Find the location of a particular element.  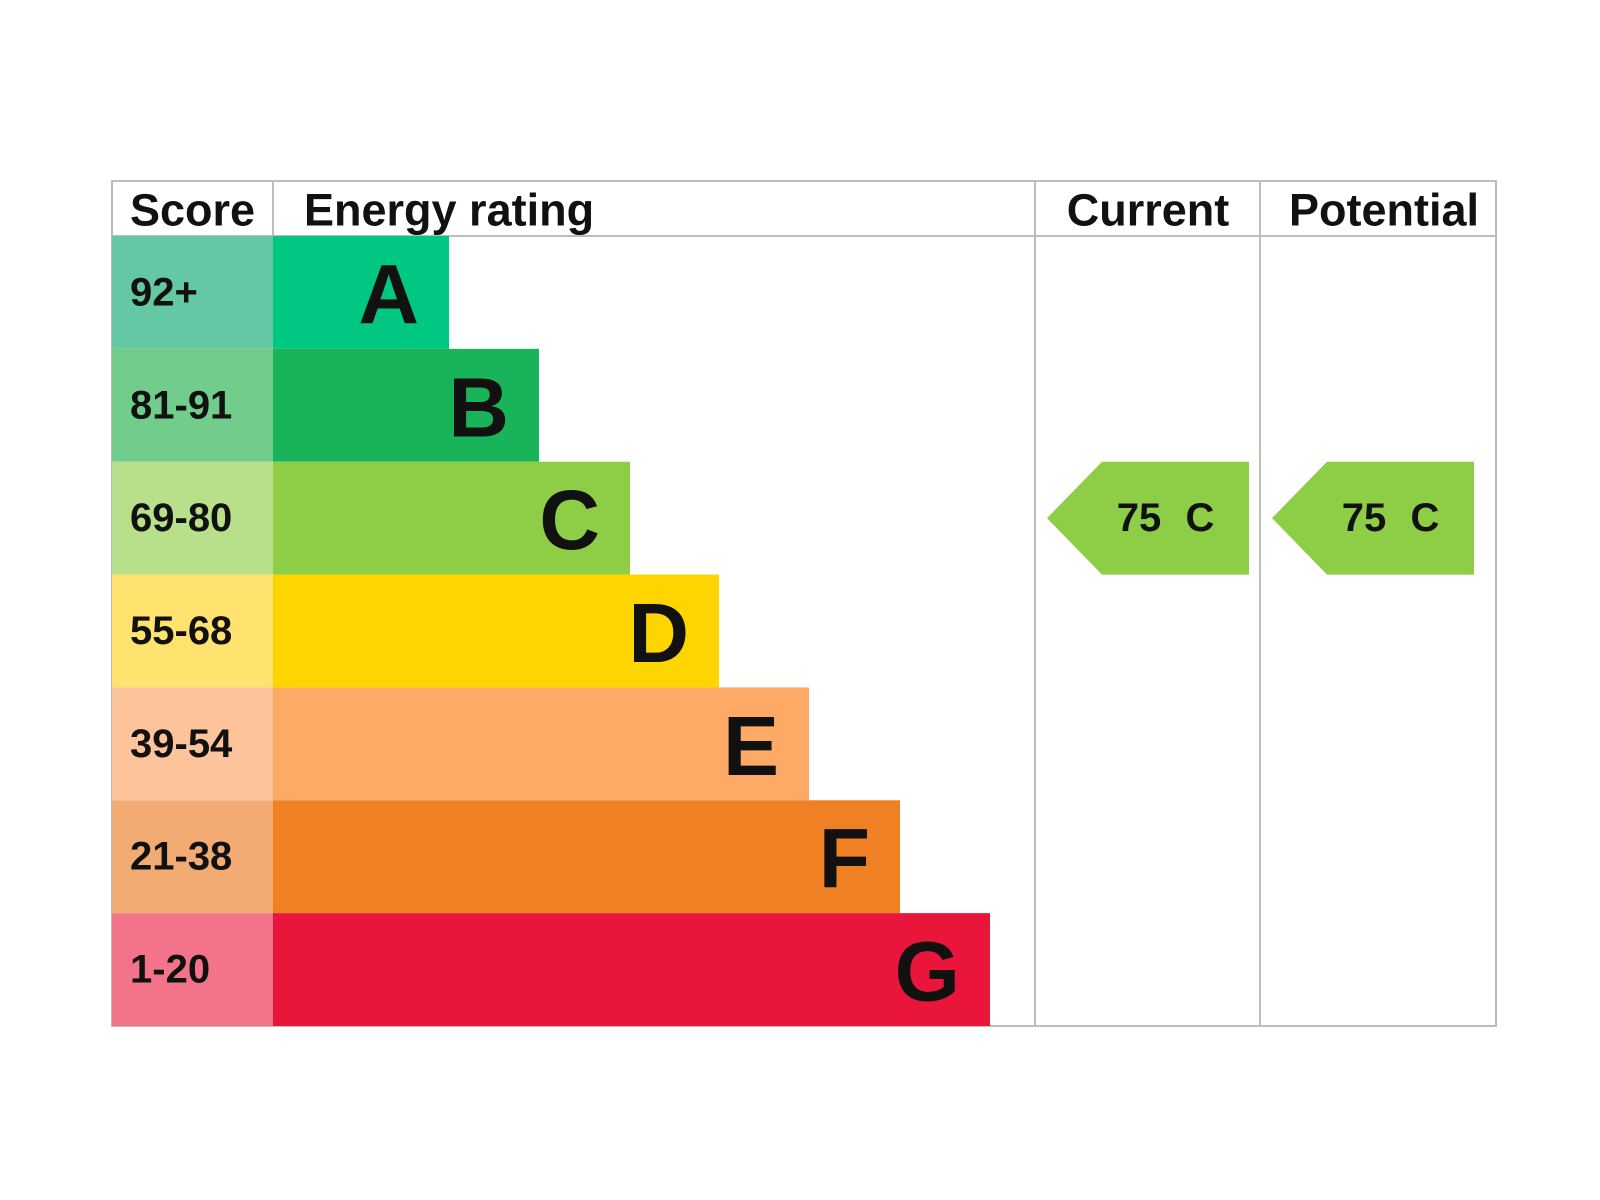

score-range: 55-68 is located at coordinates (181, 631).